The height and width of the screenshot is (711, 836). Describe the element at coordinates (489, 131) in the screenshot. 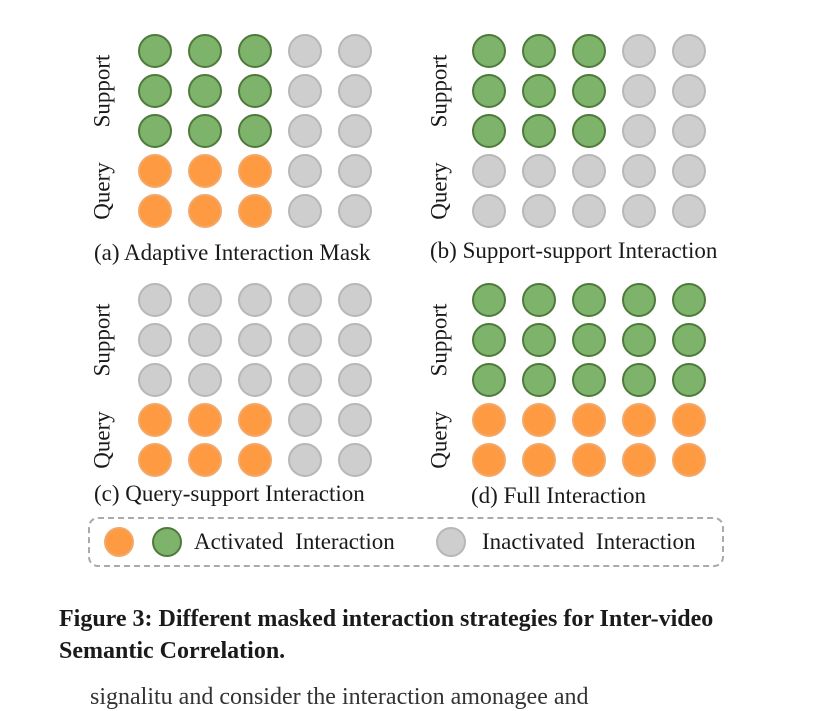

I see `panel-b-cell-r2-c0` at that location.